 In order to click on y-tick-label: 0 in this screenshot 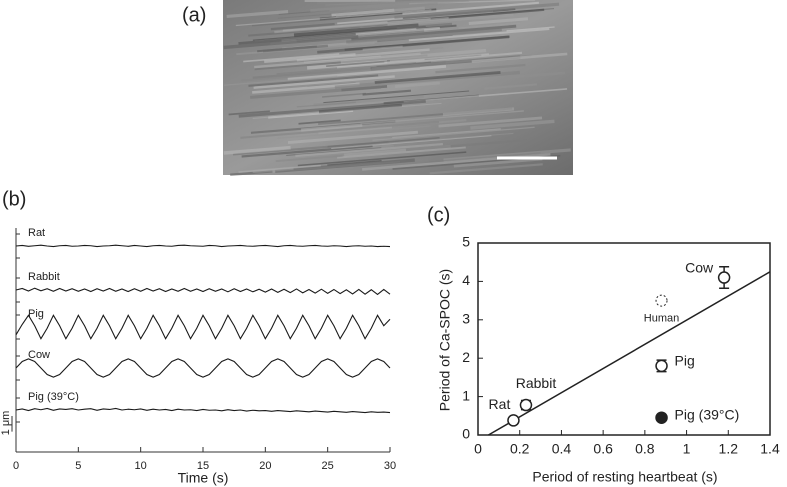, I will do `click(466, 434)`.